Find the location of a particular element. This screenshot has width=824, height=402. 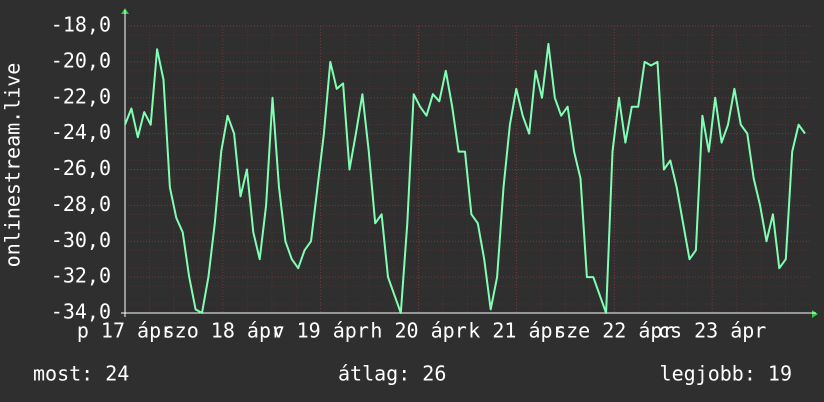

footer-average: átlag: 26 is located at coordinates (392, 374).